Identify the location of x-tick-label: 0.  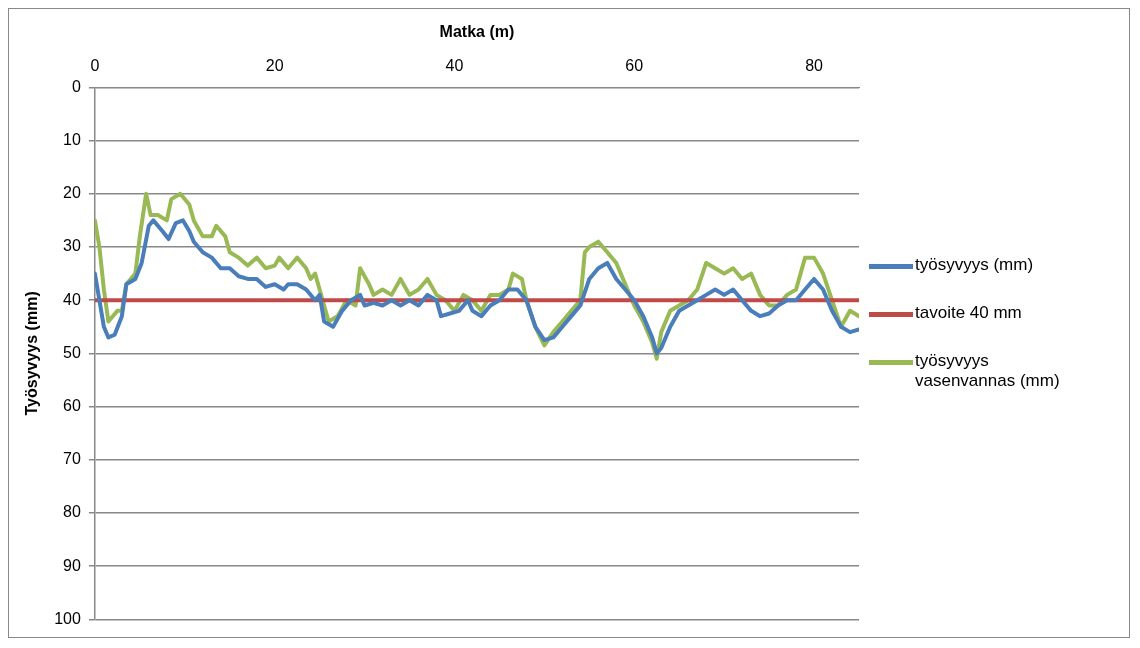
(95, 66).